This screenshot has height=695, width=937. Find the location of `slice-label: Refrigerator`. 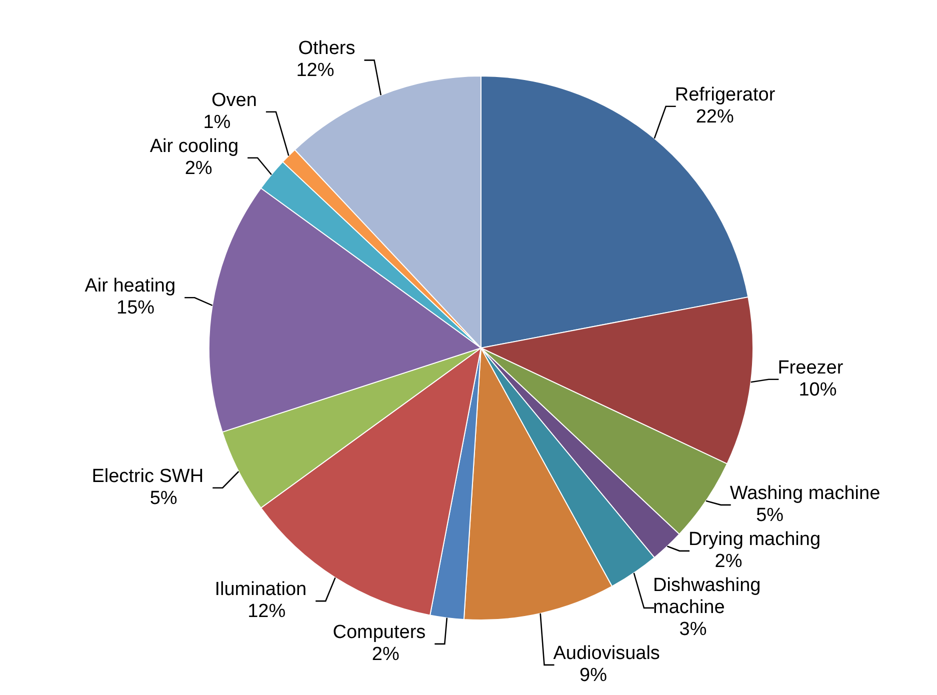

slice-label: Refrigerator is located at coordinates (725, 95).